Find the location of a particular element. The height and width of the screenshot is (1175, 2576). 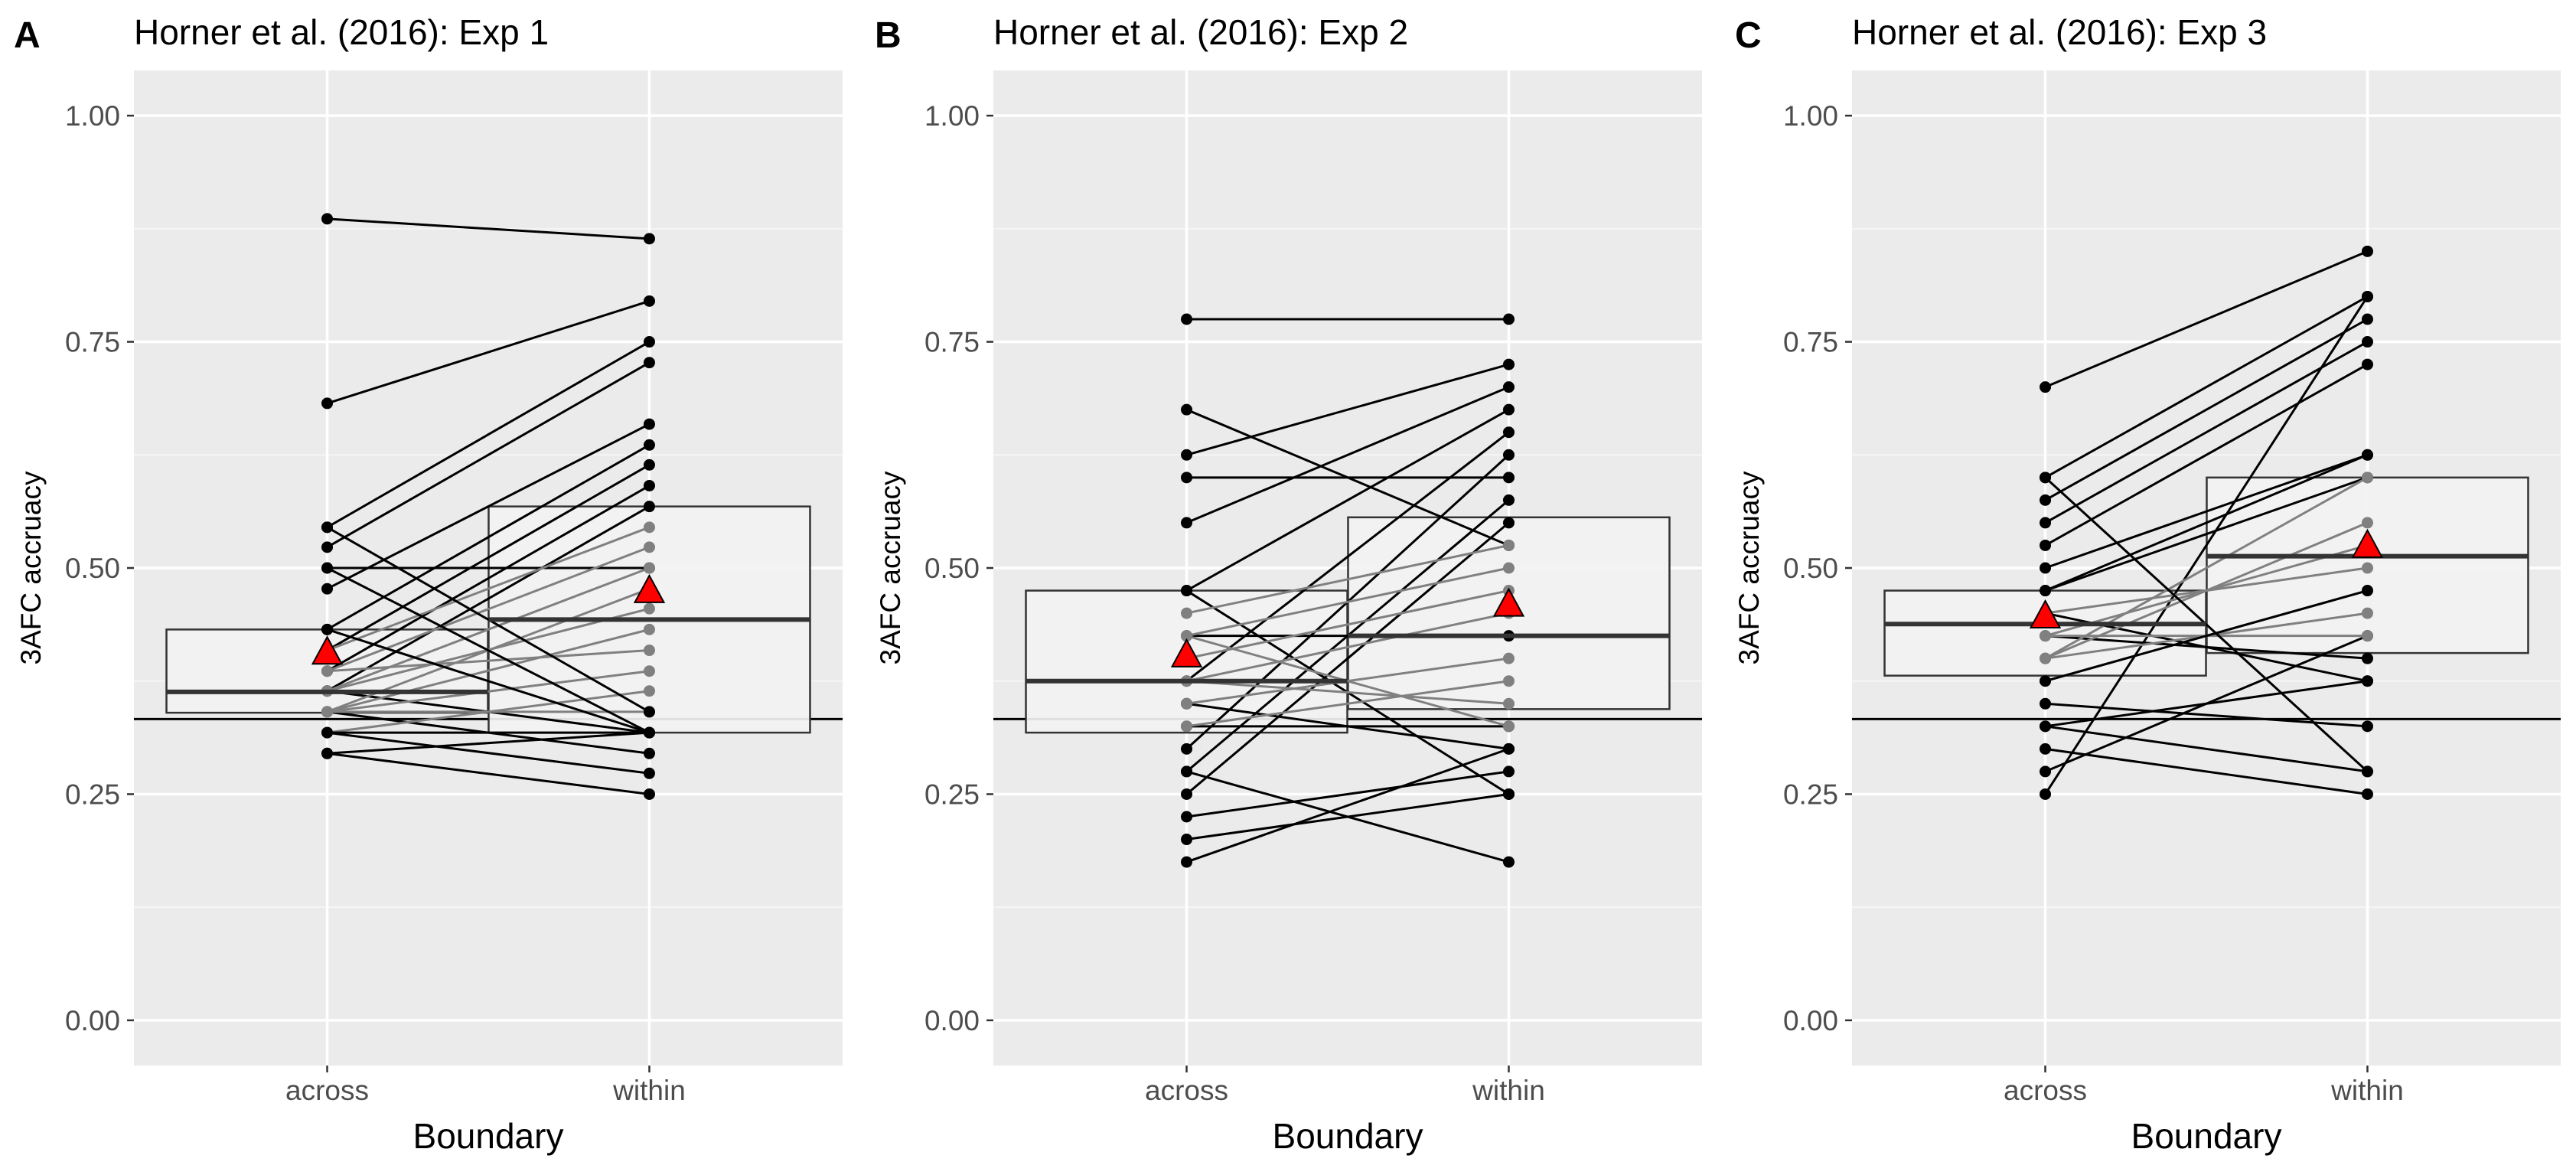

mean-marker-within is located at coordinates (2367, 543).